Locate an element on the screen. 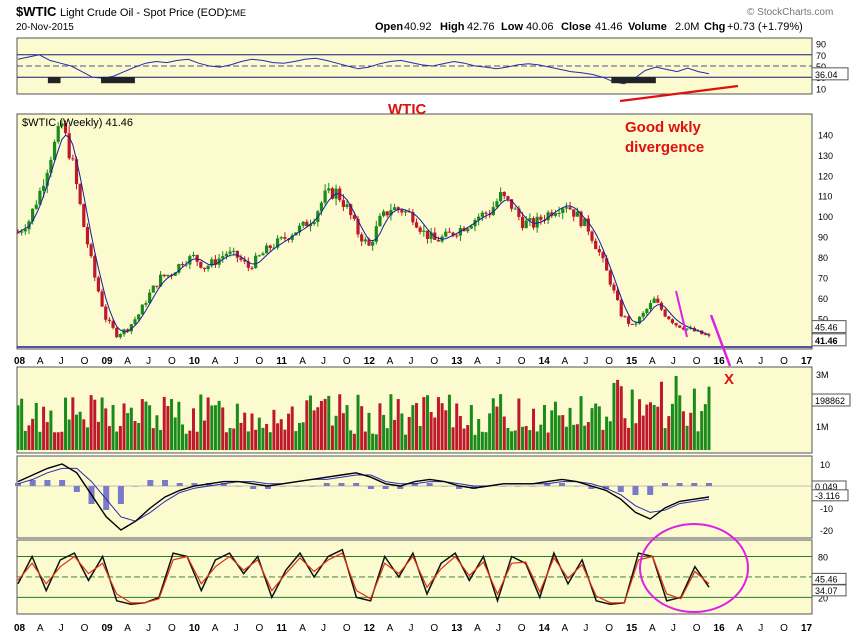  rsi-badge is located at coordinates (830, 74).